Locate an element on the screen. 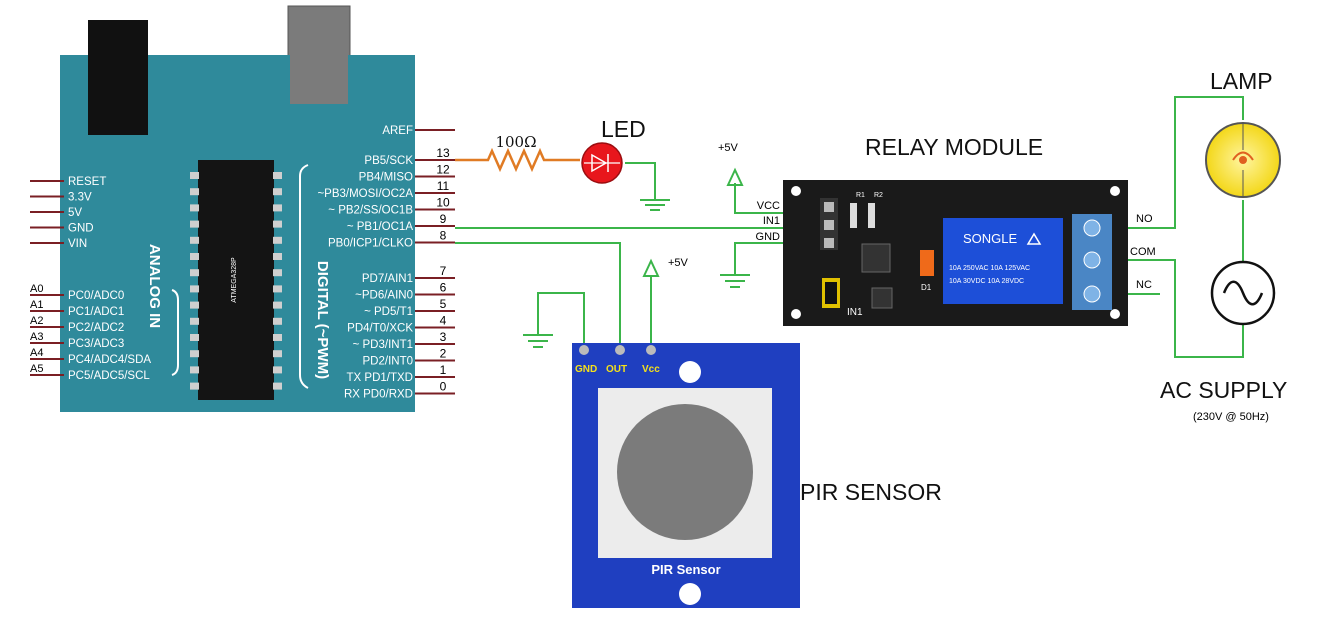 This screenshot has width=1331, height=620. analog-pin-name: PC3/ADC3 is located at coordinates (96, 344).